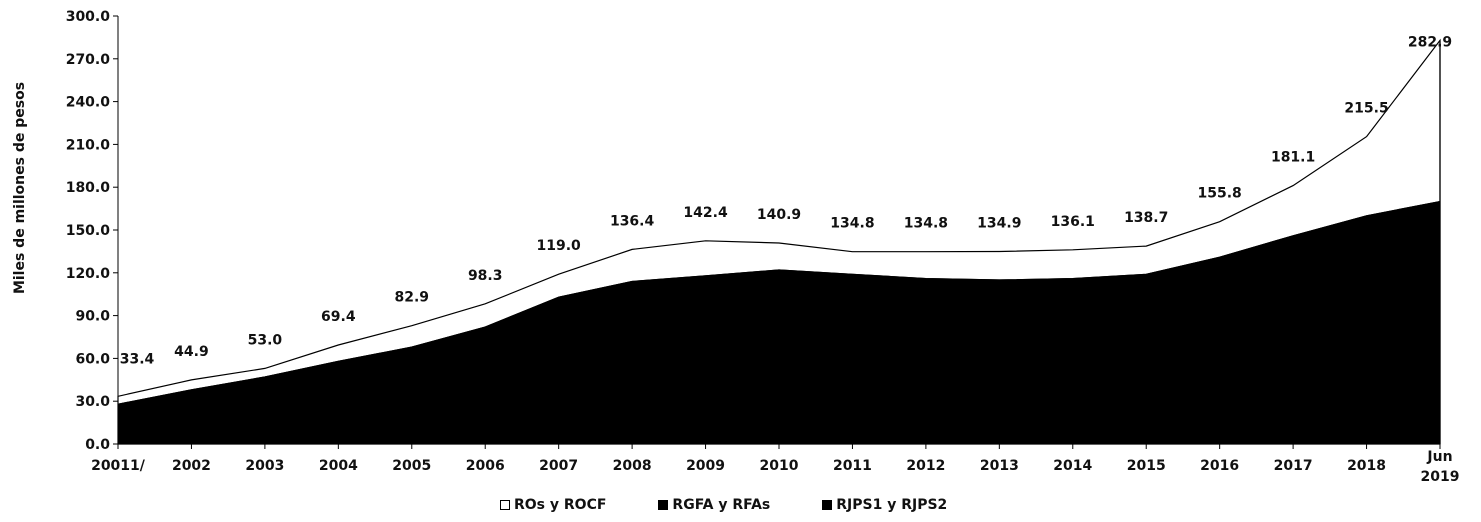 This screenshot has height=522, width=1481. What do you see at coordinates (92, 359) in the screenshot?
I see `y-tick-label: 60.0` at bounding box center [92, 359].